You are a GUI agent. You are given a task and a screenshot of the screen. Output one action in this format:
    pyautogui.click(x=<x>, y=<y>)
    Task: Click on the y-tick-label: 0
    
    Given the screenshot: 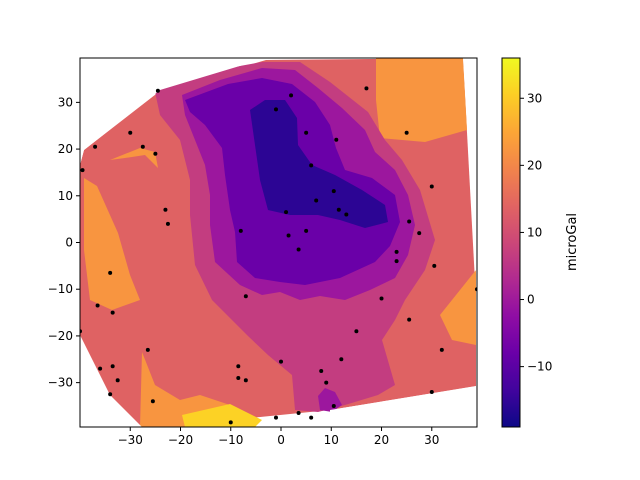 What is the action you would take?
    pyautogui.click(x=69, y=243)
    